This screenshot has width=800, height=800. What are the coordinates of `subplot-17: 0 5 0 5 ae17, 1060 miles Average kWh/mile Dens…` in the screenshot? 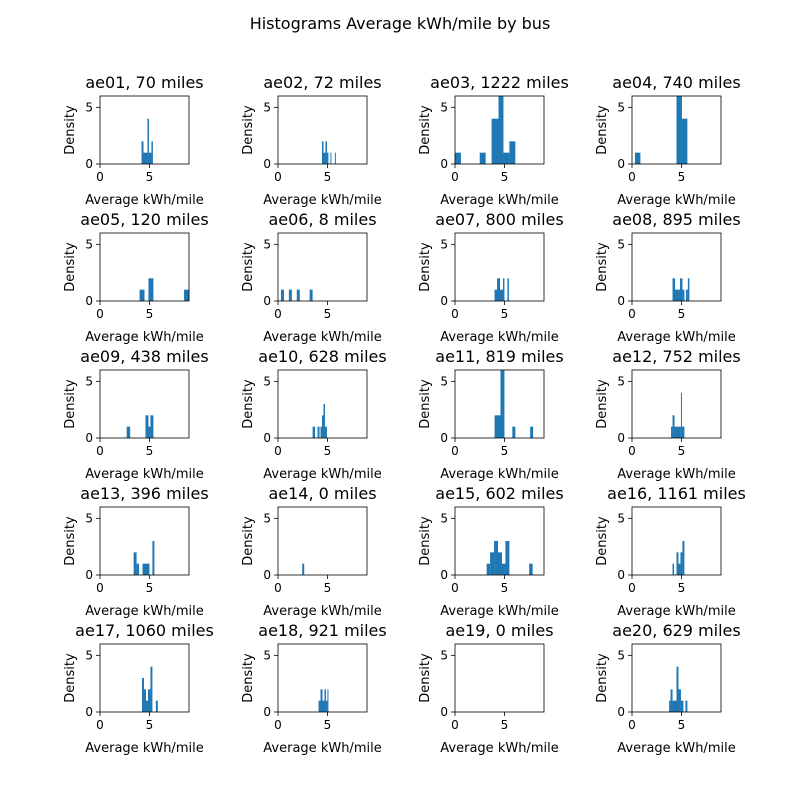 It's located at (138, 688).